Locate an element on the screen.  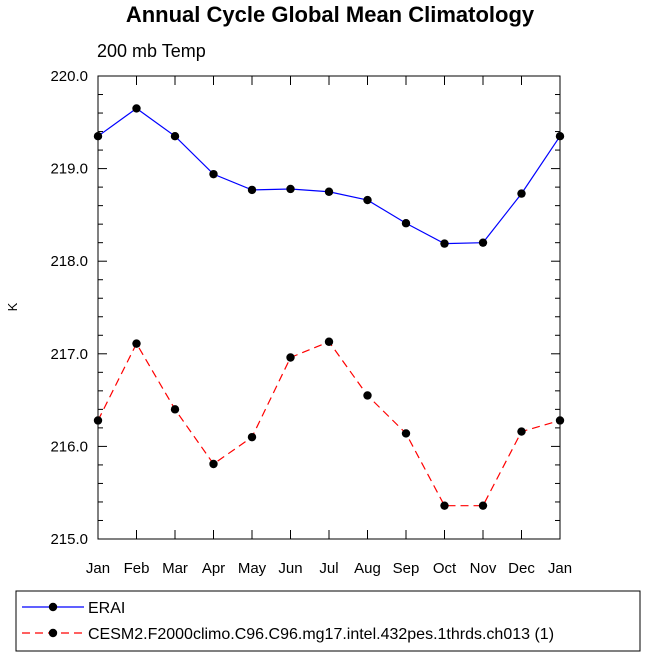
y-tick-label: 217.0 is located at coordinates (69, 354).